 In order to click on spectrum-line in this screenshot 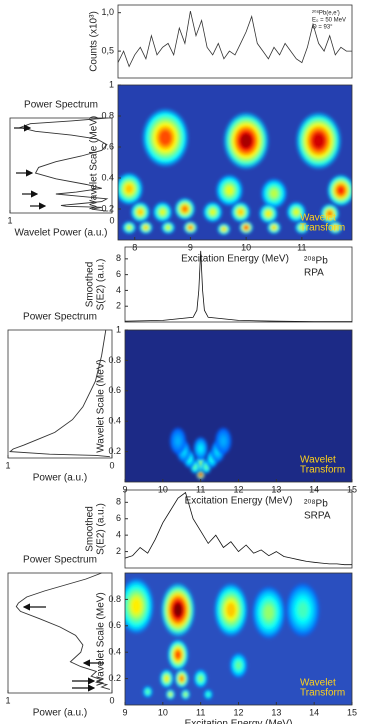, I will do `click(238, 286)`.